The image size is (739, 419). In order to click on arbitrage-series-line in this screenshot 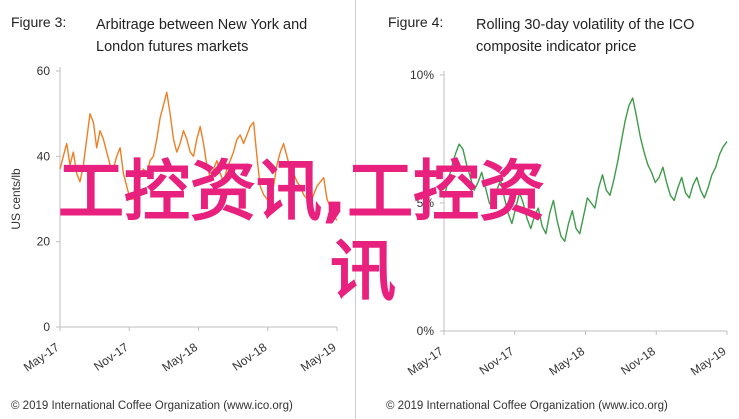, I will do `click(198, 156)`.